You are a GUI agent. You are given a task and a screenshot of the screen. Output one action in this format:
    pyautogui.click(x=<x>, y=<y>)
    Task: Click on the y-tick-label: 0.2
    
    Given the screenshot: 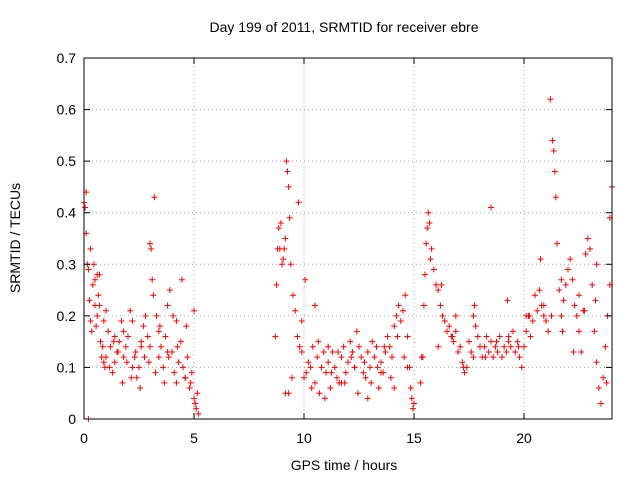 What is the action you would take?
    pyautogui.click(x=67, y=316)
    